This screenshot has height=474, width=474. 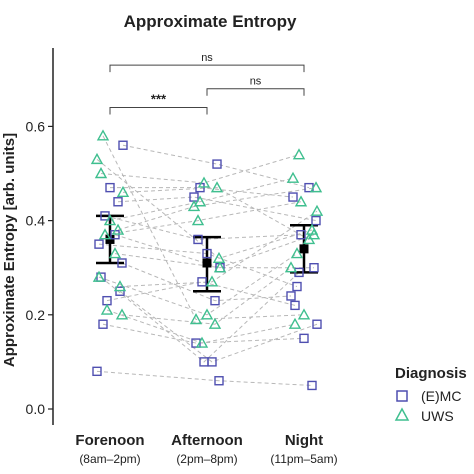 I want to click on significance-label: ***, so click(x=159, y=99).